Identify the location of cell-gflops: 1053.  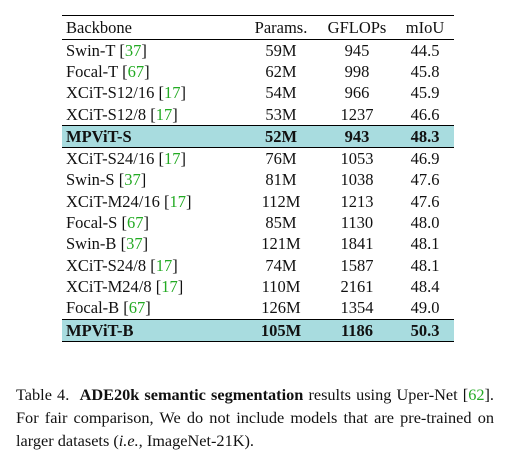
(357, 159).